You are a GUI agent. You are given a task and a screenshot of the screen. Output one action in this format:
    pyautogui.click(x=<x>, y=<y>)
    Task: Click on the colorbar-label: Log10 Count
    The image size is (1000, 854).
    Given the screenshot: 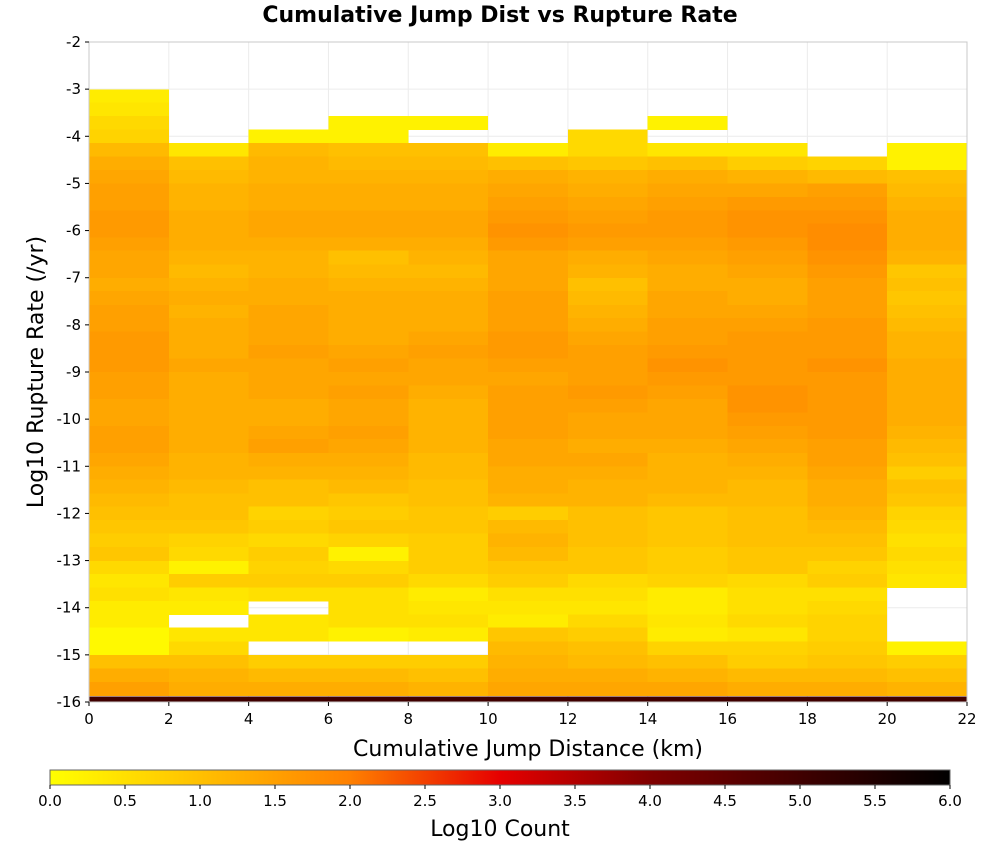 What is the action you would take?
    pyautogui.click(x=500, y=829)
    